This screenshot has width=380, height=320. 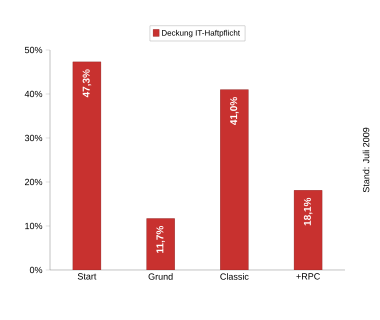 What do you see at coordinates (33, 94) in the screenshot?
I see `y-tick-label: 40%` at bounding box center [33, 94].